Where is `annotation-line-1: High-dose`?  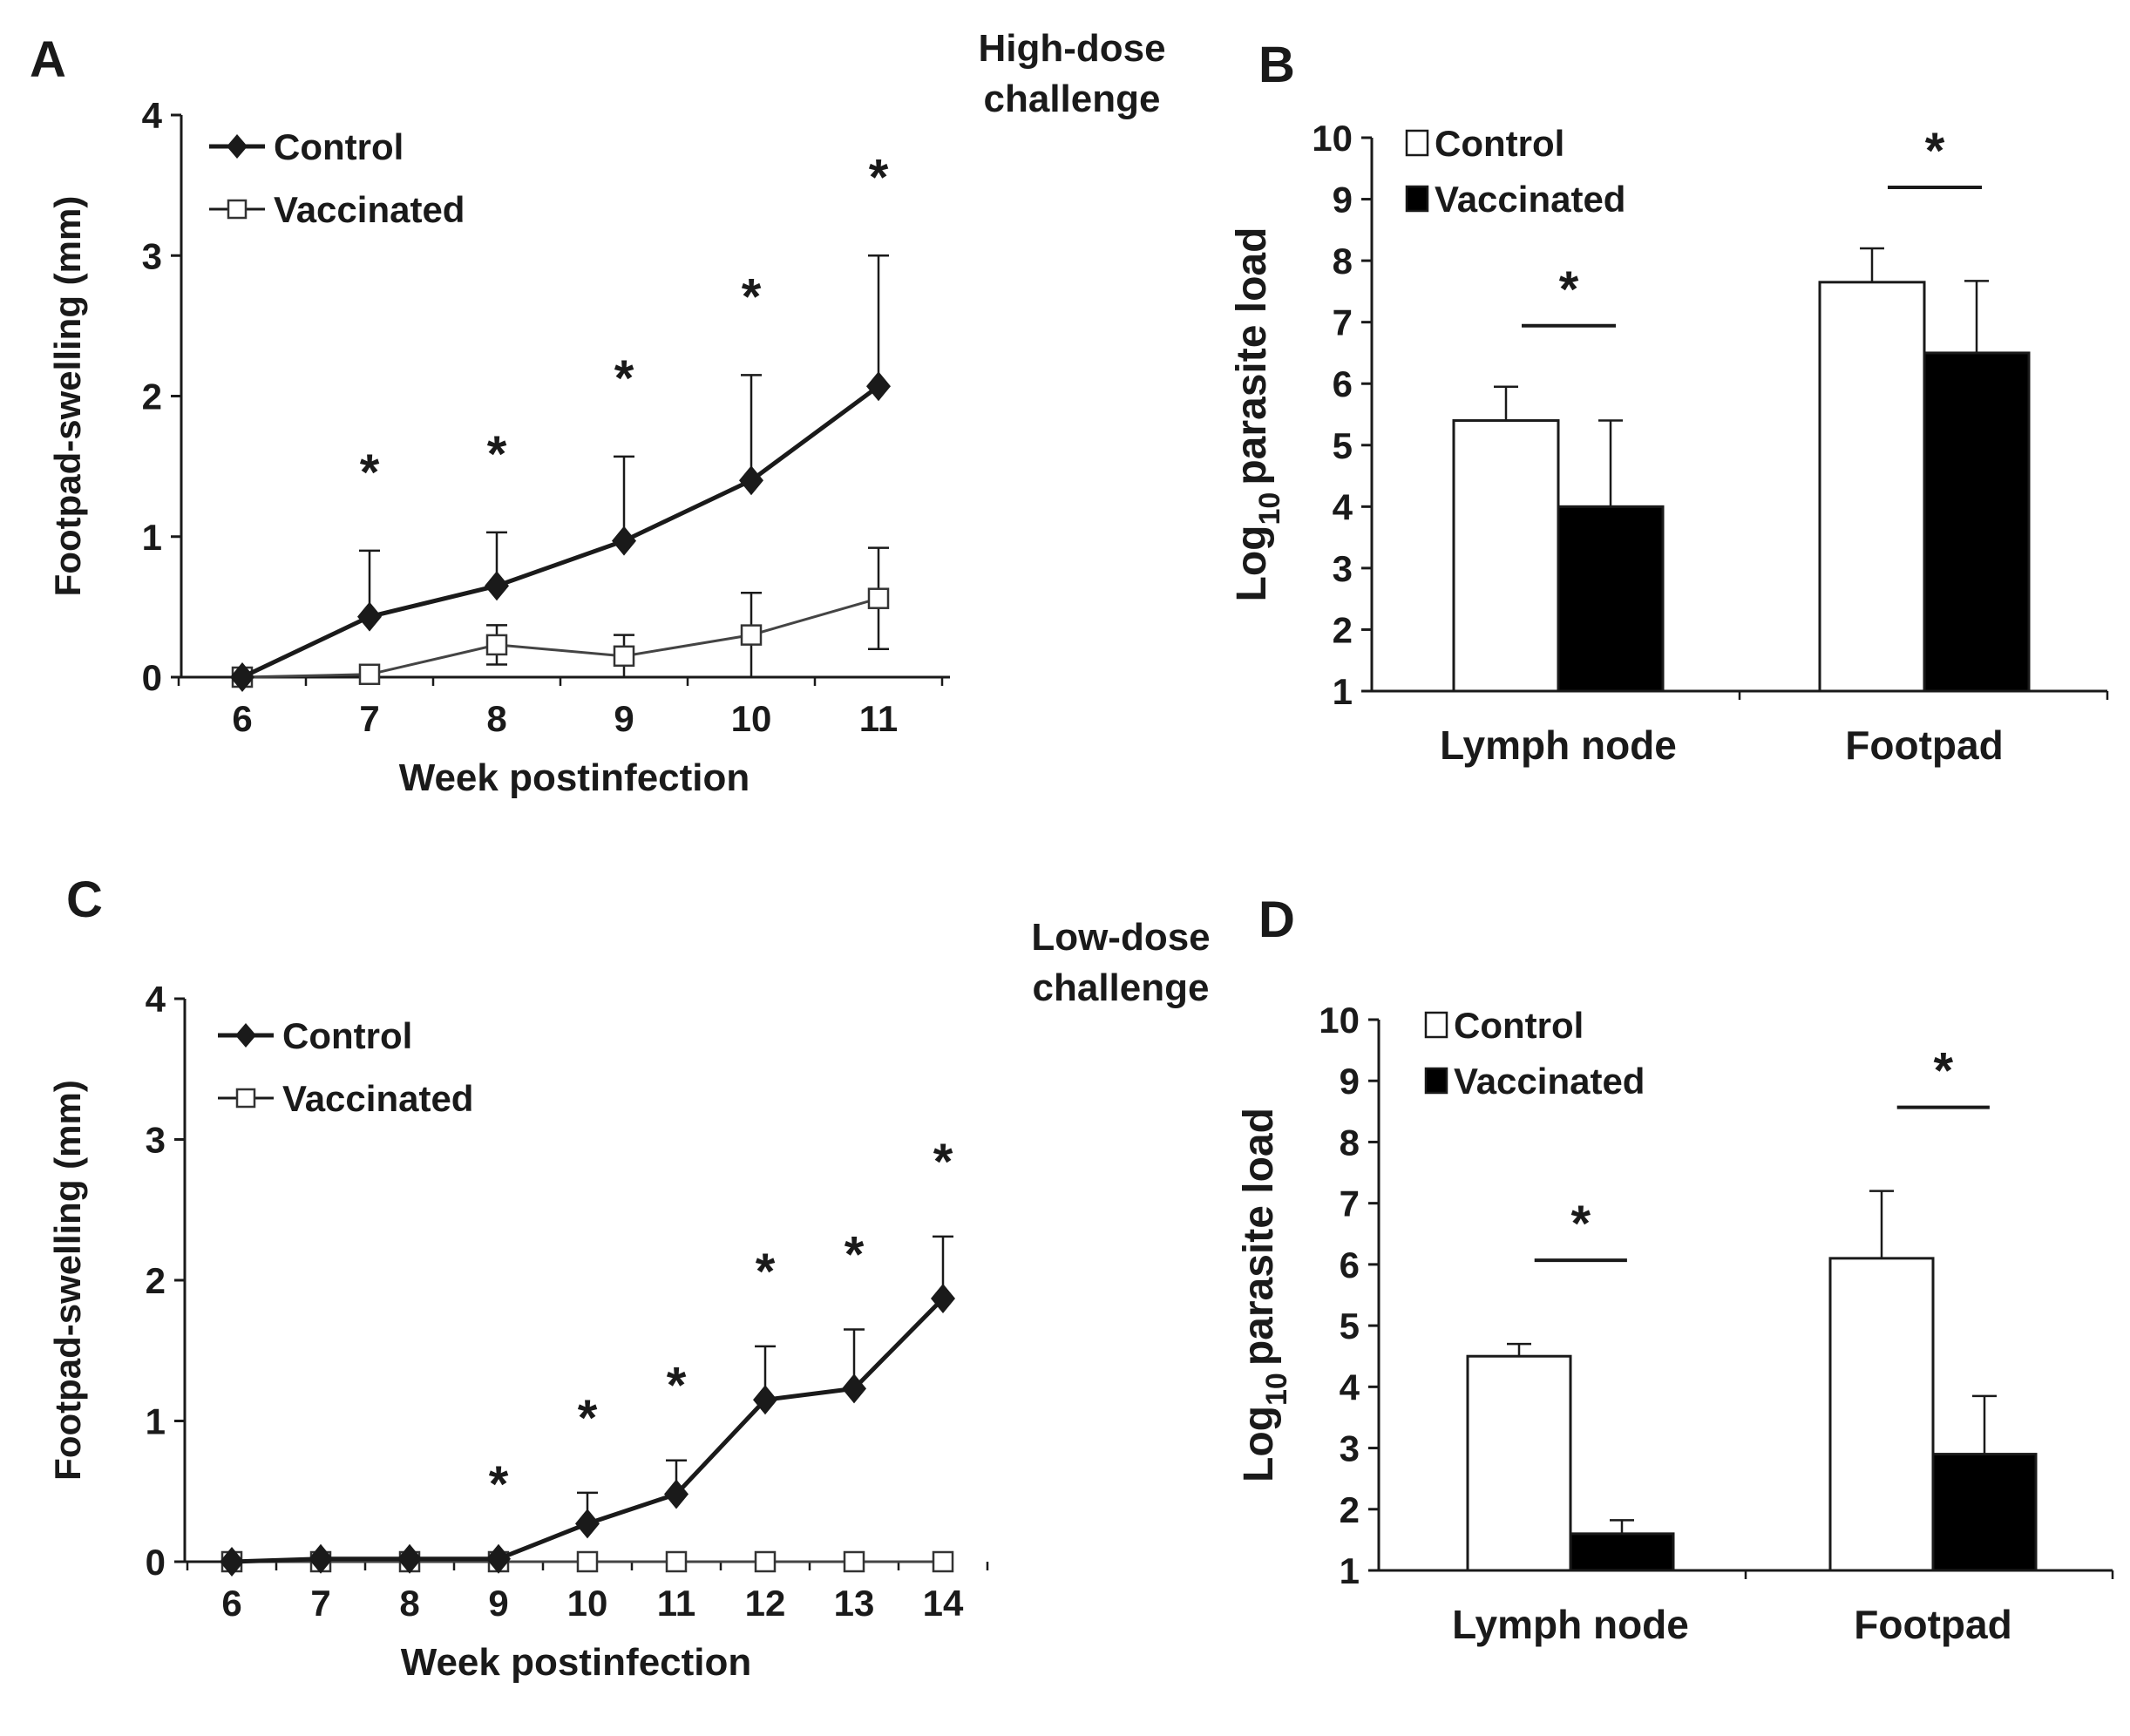 annotation-line-1: High-dose is located at coordinates (1071, 48).